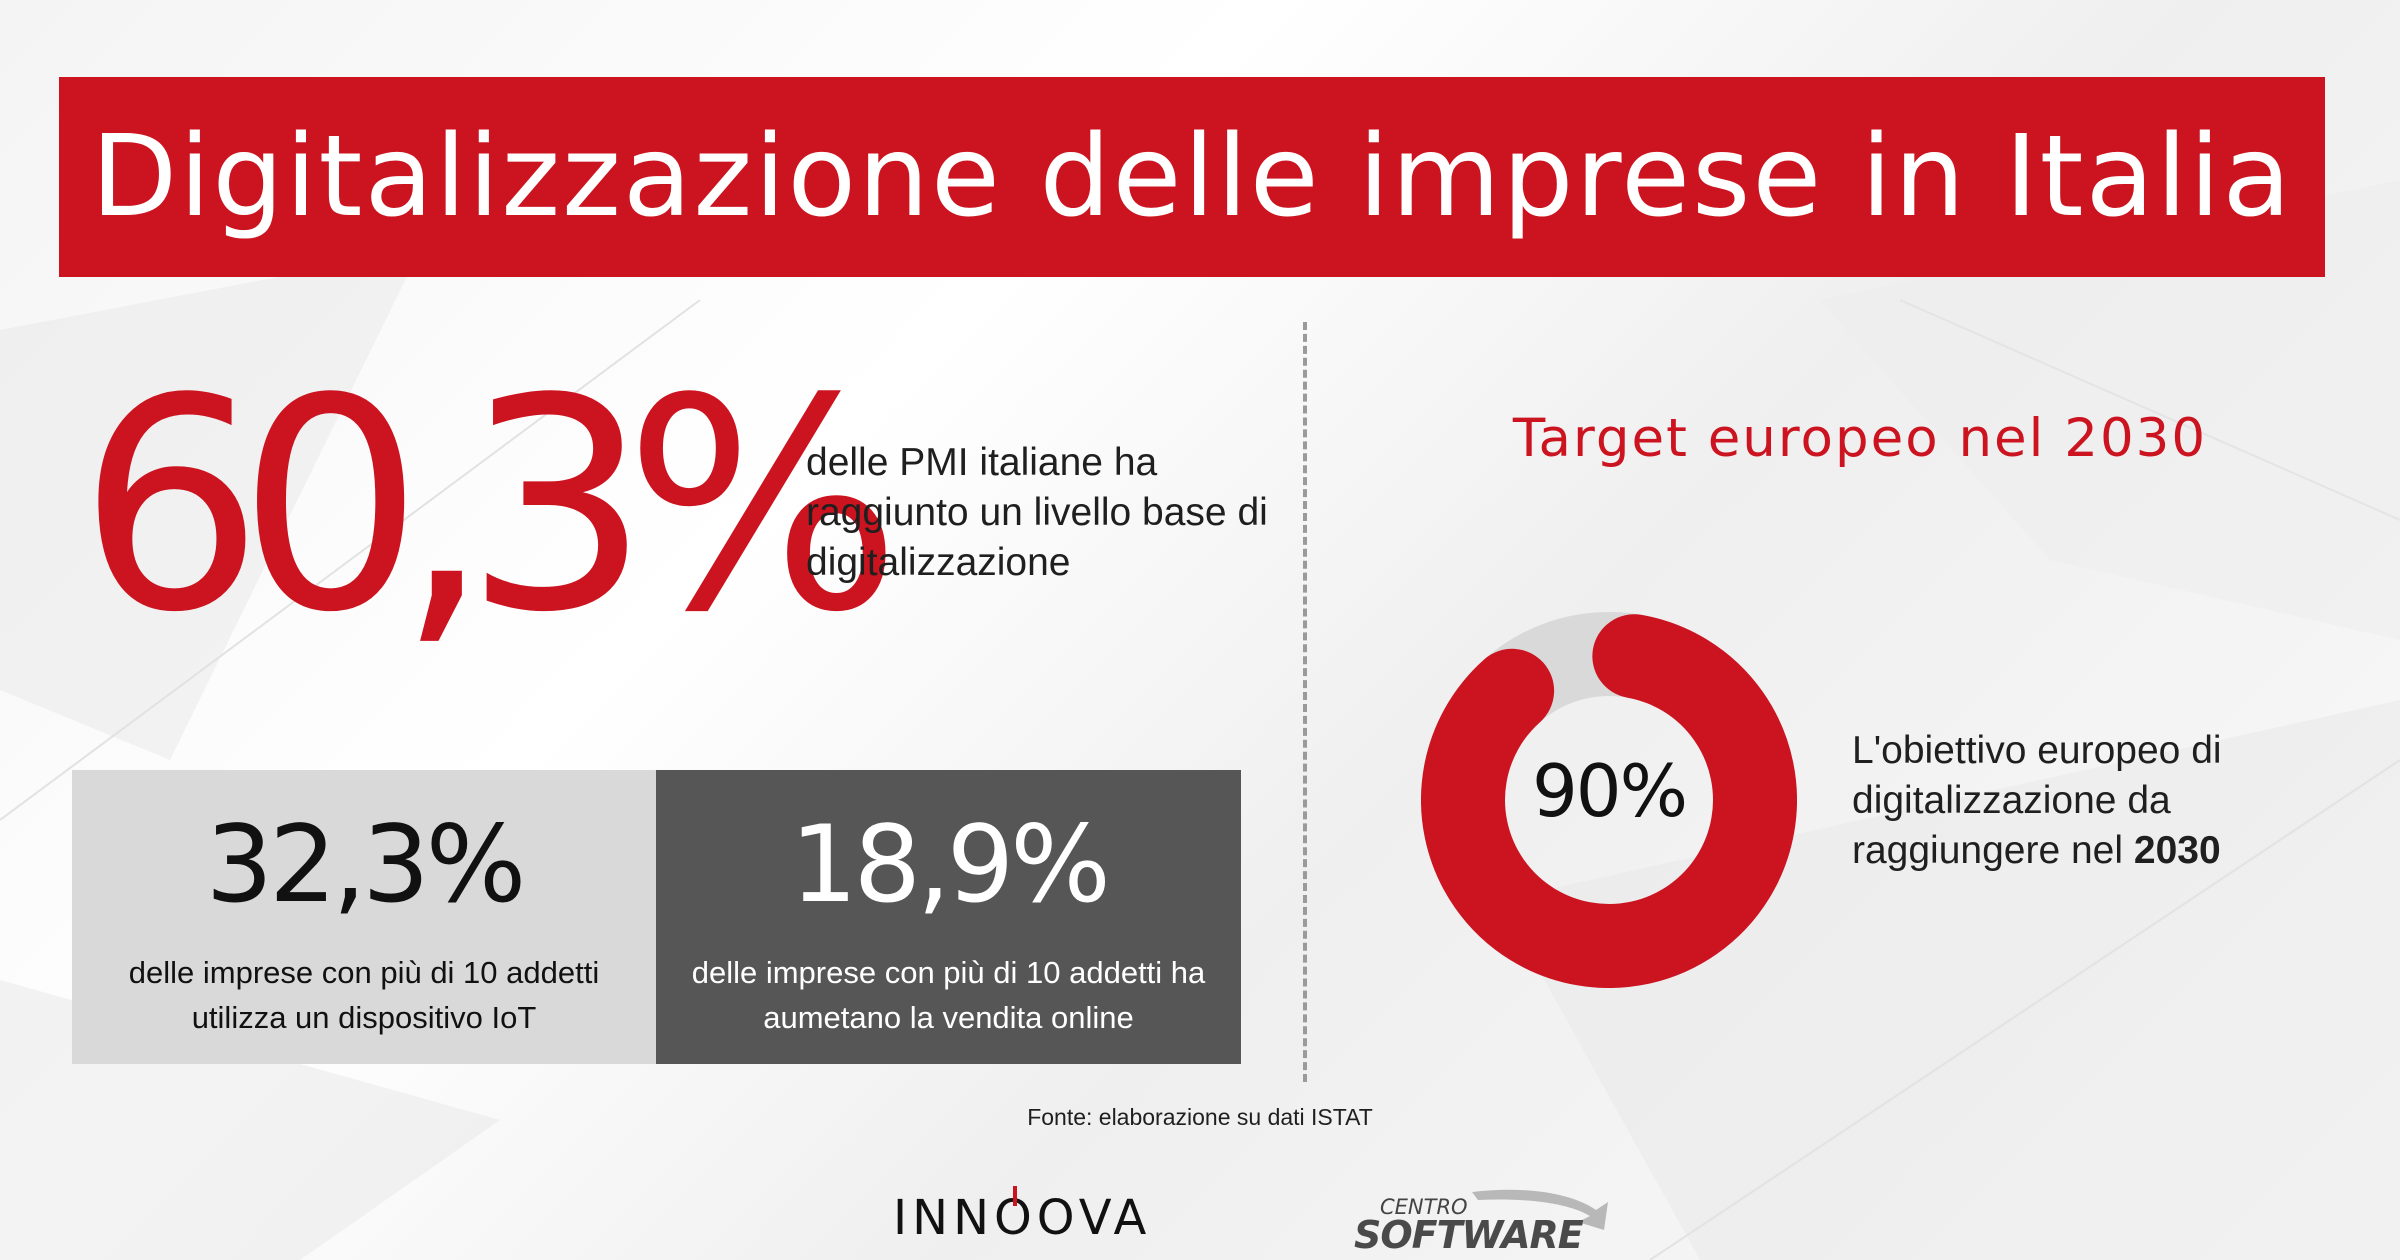  I want to click on centro-software-logo: CENTRO SOFTWARE, so click(1481, 1220).